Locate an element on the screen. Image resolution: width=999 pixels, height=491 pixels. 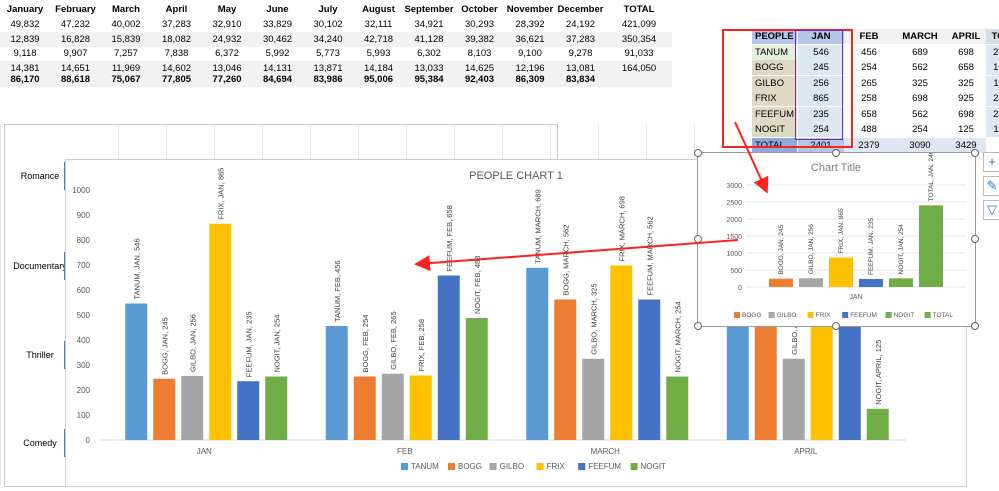
table-cell: 18,082 is located at coordinates (176, 39).